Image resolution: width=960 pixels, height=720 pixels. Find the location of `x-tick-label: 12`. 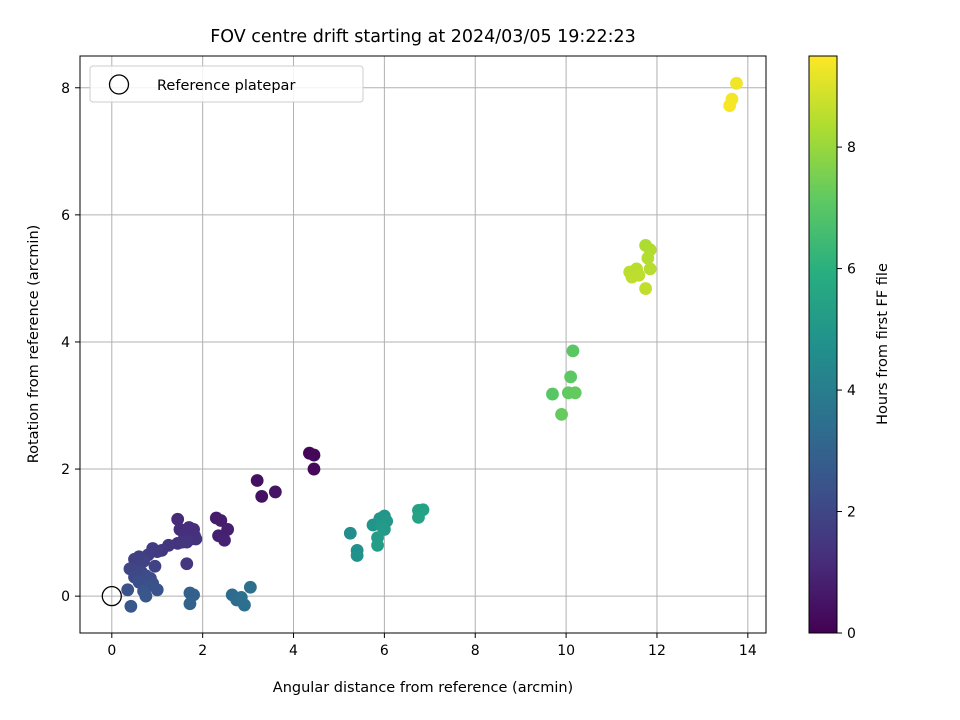

x-tick-label: 12 is located at coordinates (657, 651).